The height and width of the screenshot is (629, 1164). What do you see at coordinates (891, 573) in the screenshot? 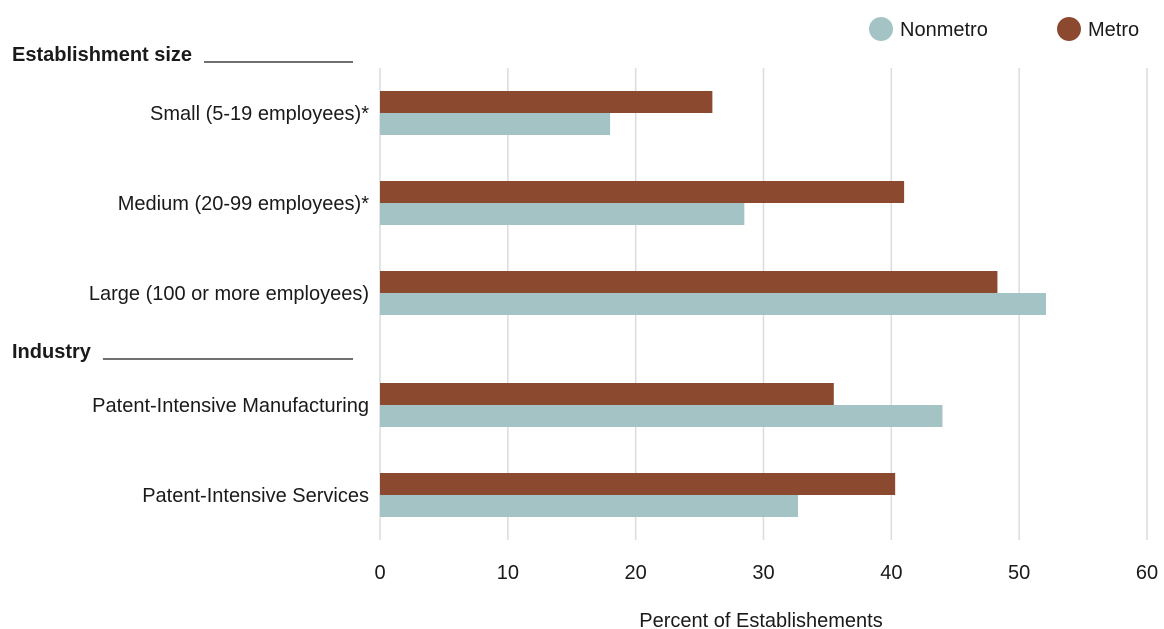
I see `x-tick-label: 40` at bounding box center [891, 573].